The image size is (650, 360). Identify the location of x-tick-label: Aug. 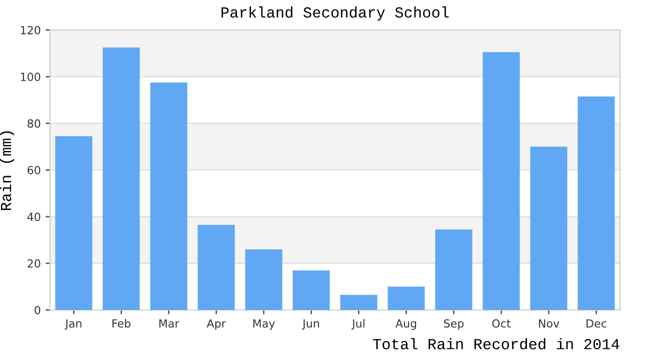
(405, 324).